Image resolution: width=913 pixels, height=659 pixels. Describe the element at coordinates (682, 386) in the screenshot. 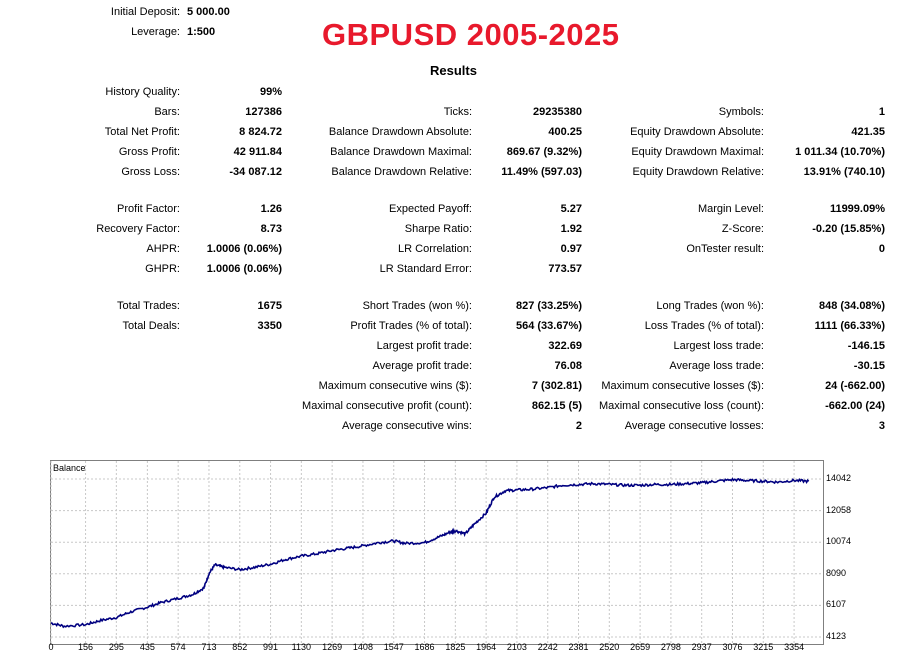

I see `stat-label: Maximum consecutive losses ($):` at that location.